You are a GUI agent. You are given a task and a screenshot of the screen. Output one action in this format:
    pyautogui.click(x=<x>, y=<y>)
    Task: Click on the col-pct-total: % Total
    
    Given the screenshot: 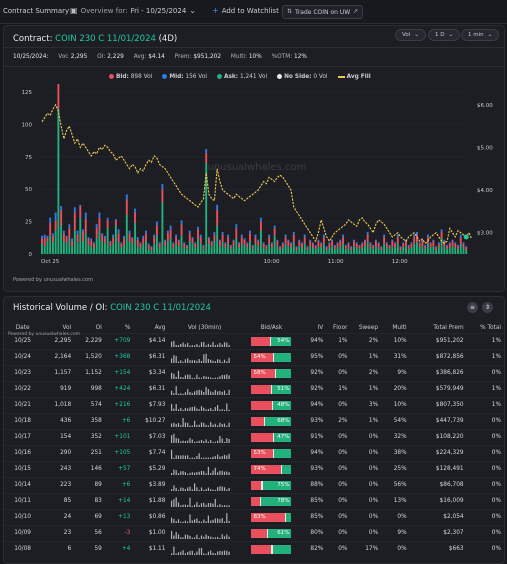 What is the action you would take?
    pyautogui.click(x=490, y=327)
    